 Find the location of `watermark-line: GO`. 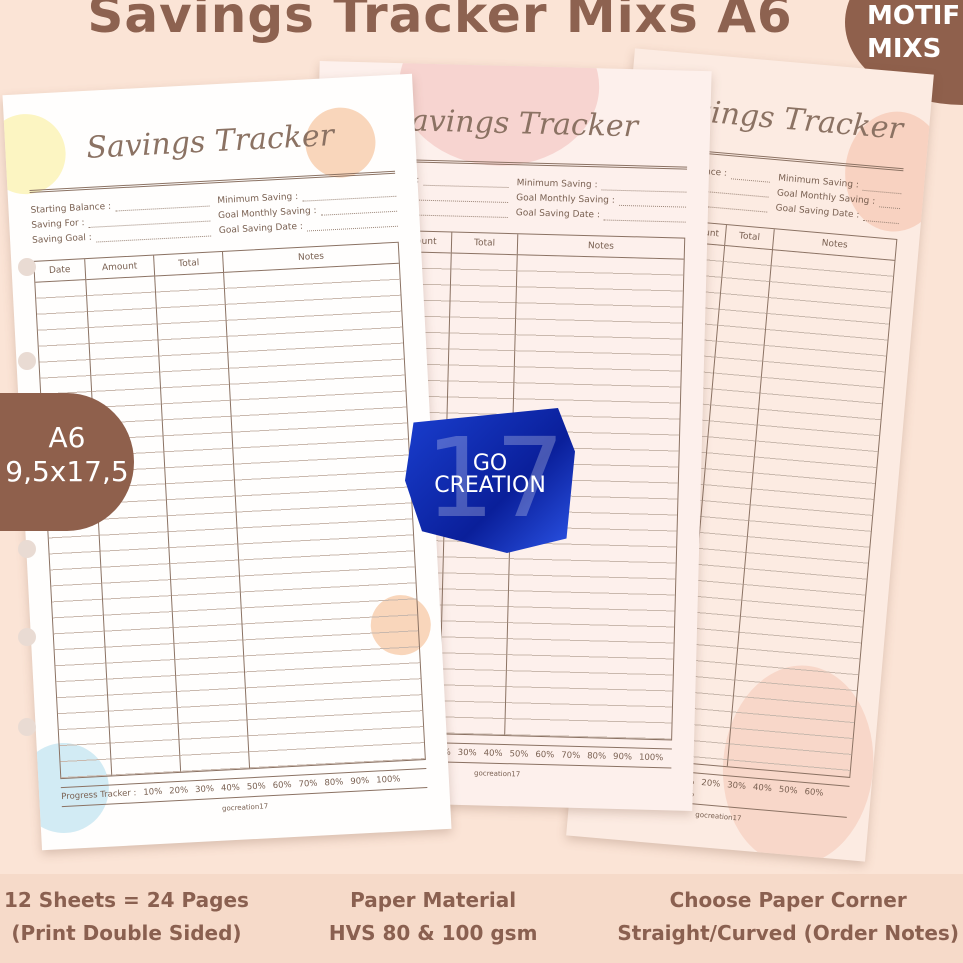

watermark-line: GO is located at coordinates (490, 463).